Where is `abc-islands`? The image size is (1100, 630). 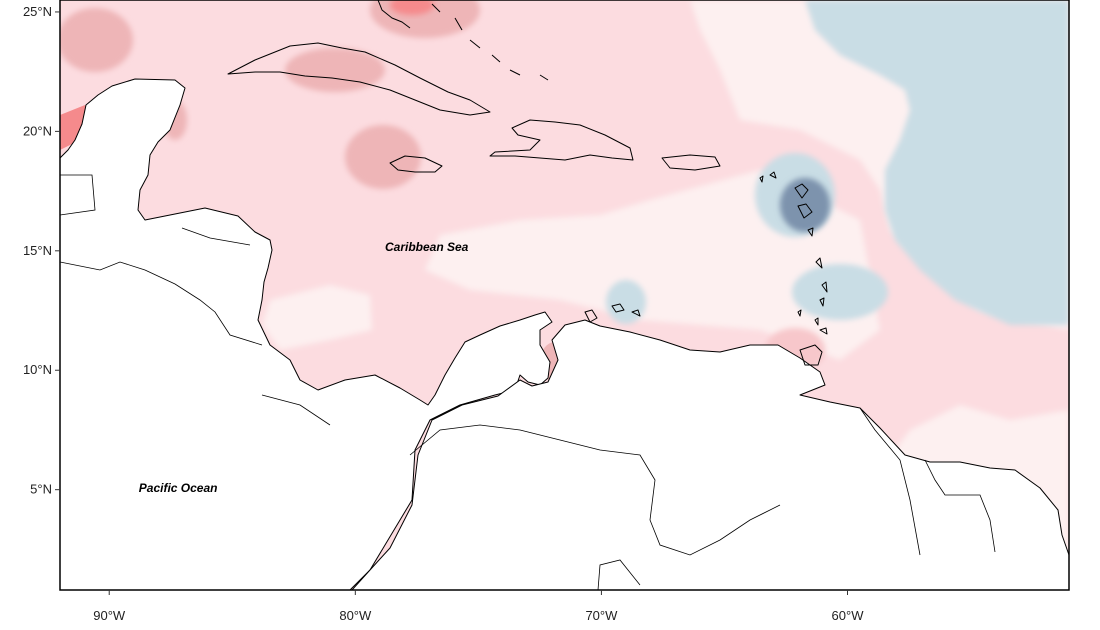 abc-islands is located at coordinates (612, 313).